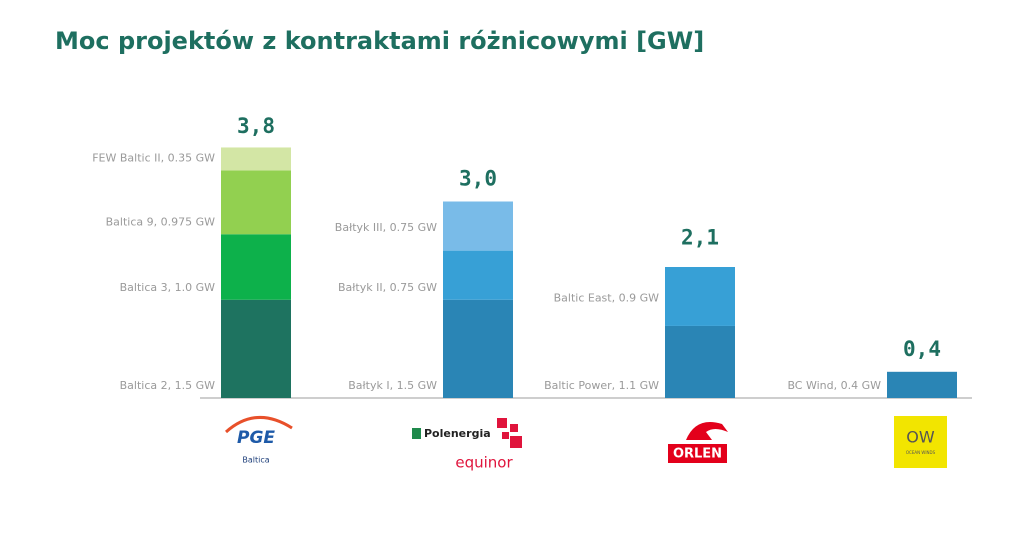  What do you see at coordinates (457, 433) in the screenshot?
I see `logo-text: Polenergia` at bounding box center [457, 433].